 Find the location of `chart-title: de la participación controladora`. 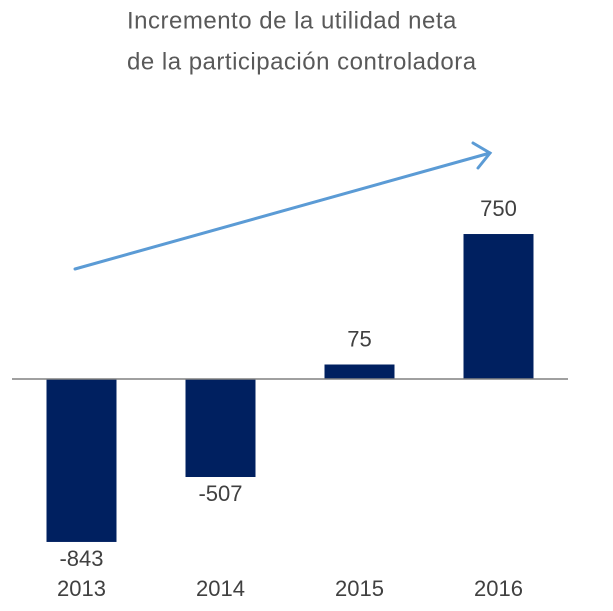

chart-title: de la participación controladora is located at coordinates (302, 61).